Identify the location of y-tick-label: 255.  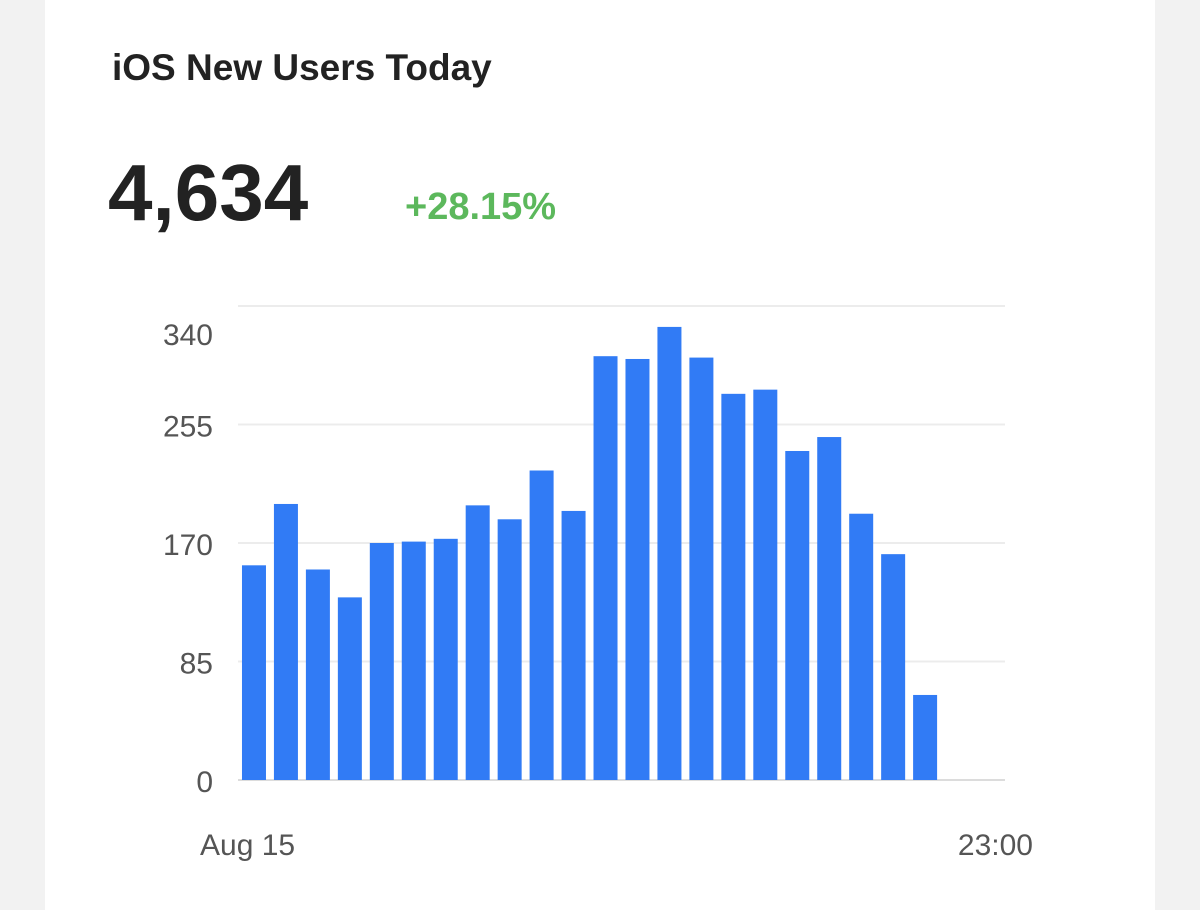
(188, 427).